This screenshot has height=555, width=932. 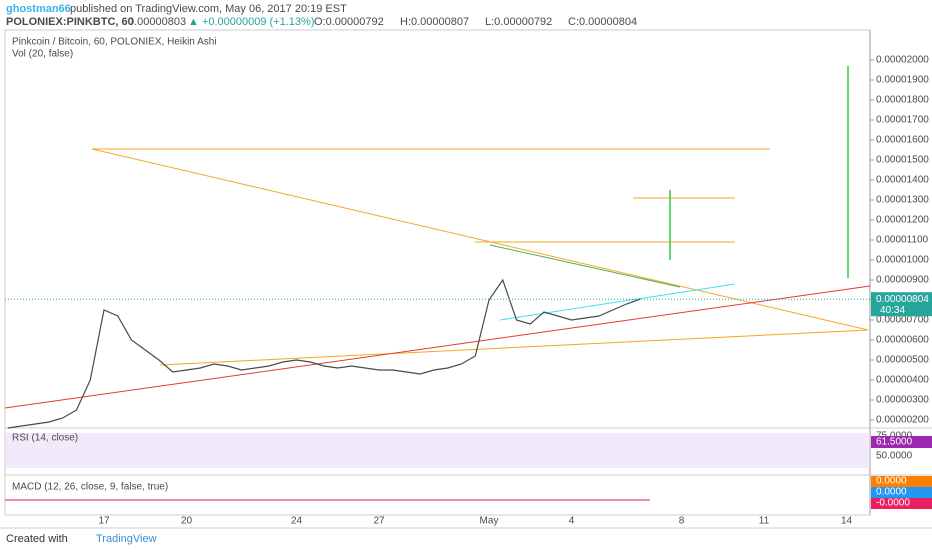 What do you see at coordinates (902, 400) in the screenshot?
I see `y-tick-label: 0.00000300` at bounding box center [902, 400].